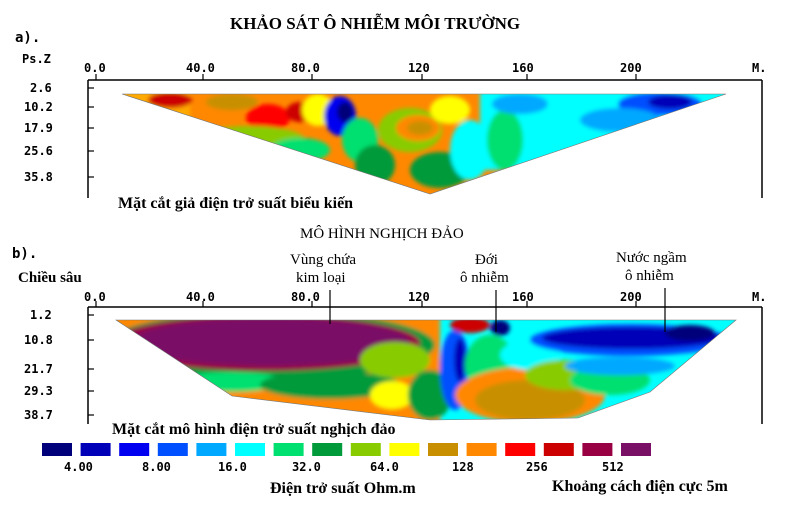 This screenshot has height=505, width=810. What do you see at coordinates (95, 297) in the screenshot?
I see `panel-b-xtick: 0.0` at bounding box center [95, 297].